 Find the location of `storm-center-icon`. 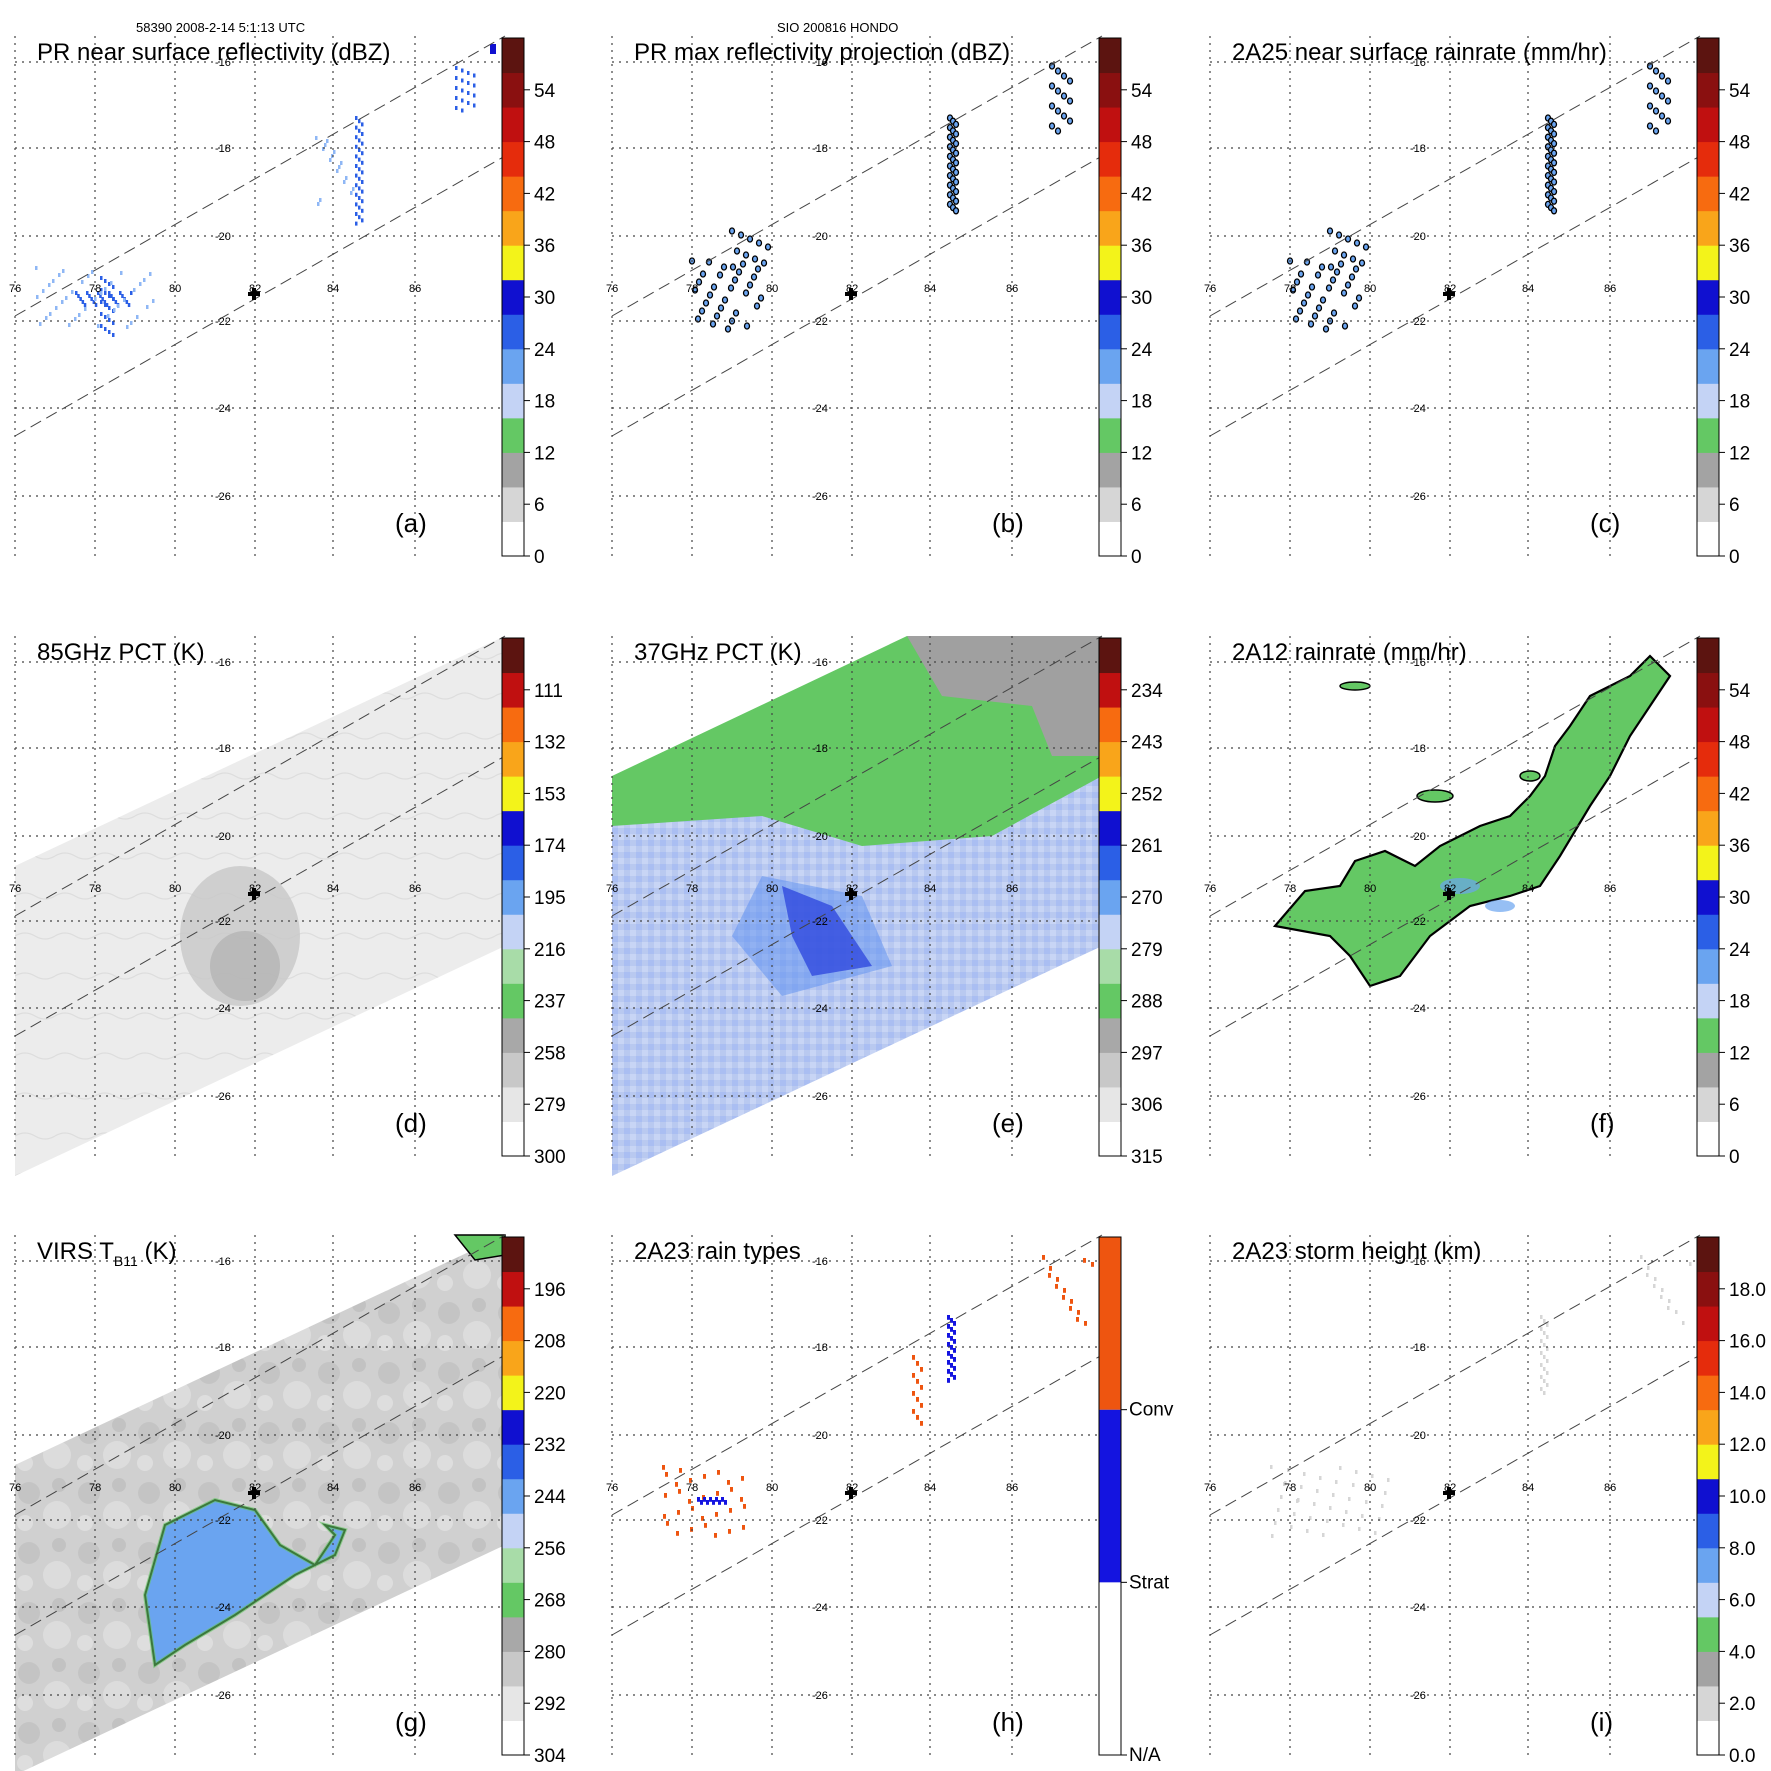

storm-center-icon is located at coordinates (1449, 894).